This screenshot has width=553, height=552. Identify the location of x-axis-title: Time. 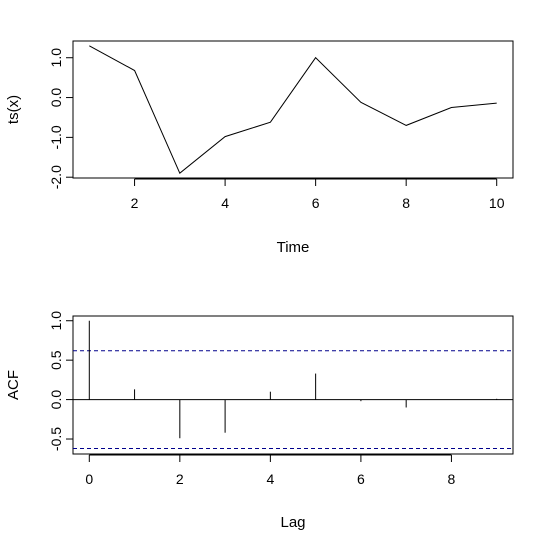
(293, 247).